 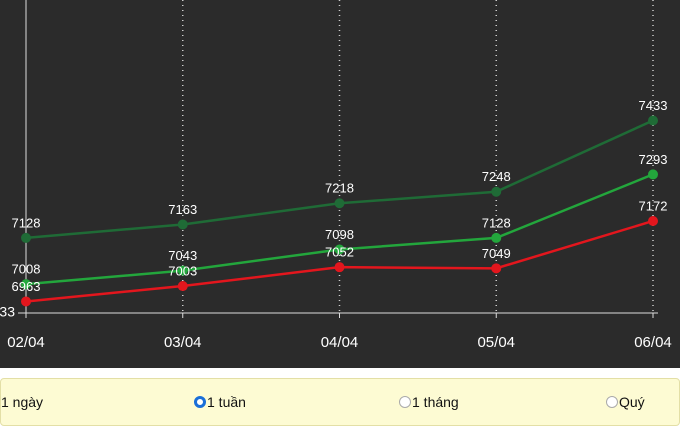 I want to click on x-tick-label: 03/04, so click(x=183, y=342).